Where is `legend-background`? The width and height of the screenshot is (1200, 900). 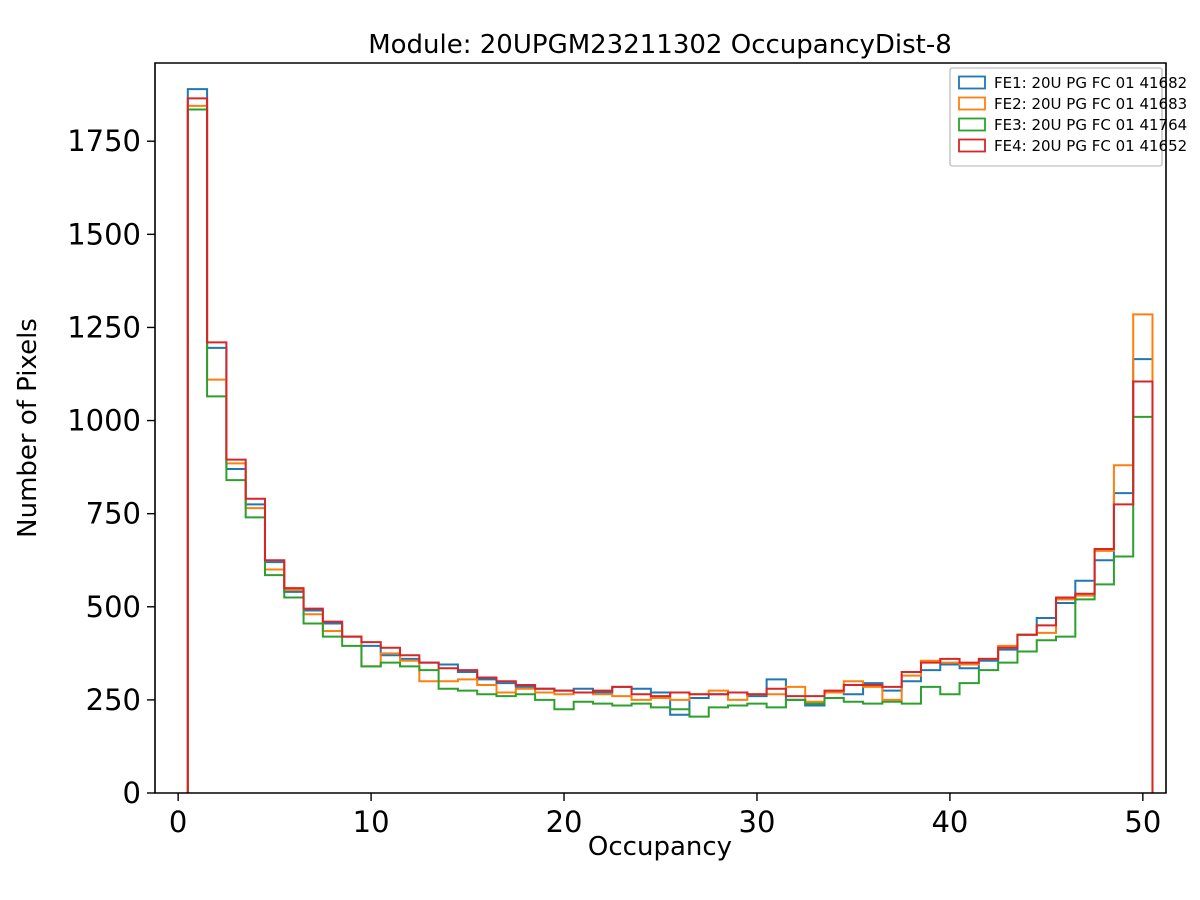 legend-background is located at coordinates (1056, 117).